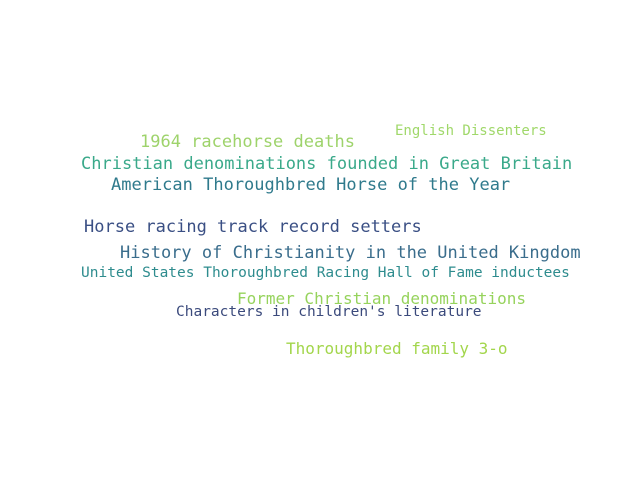 This screenshot has width=640, height=480. Describe the element at coordinates (397, 348) in the screenshot. I see `word-thoroughbred-family-3-o: Thoroughbred family 3-o` at that location.